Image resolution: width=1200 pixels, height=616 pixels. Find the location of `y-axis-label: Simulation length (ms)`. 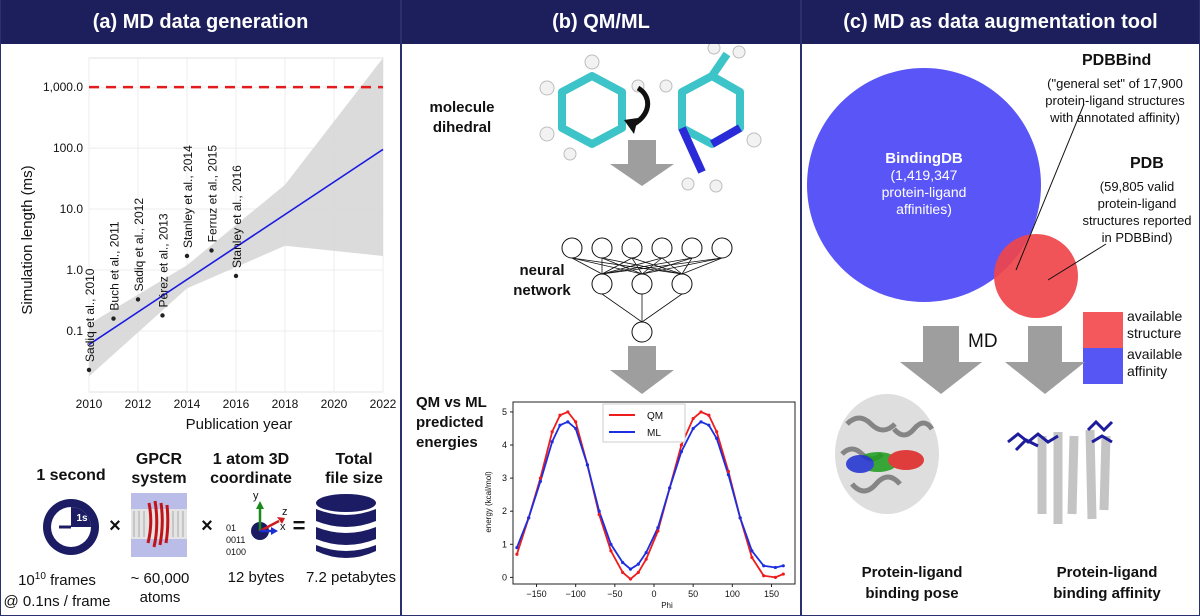

y-axis-label: Simulation length (ms) is located at coordinates (27, 239).